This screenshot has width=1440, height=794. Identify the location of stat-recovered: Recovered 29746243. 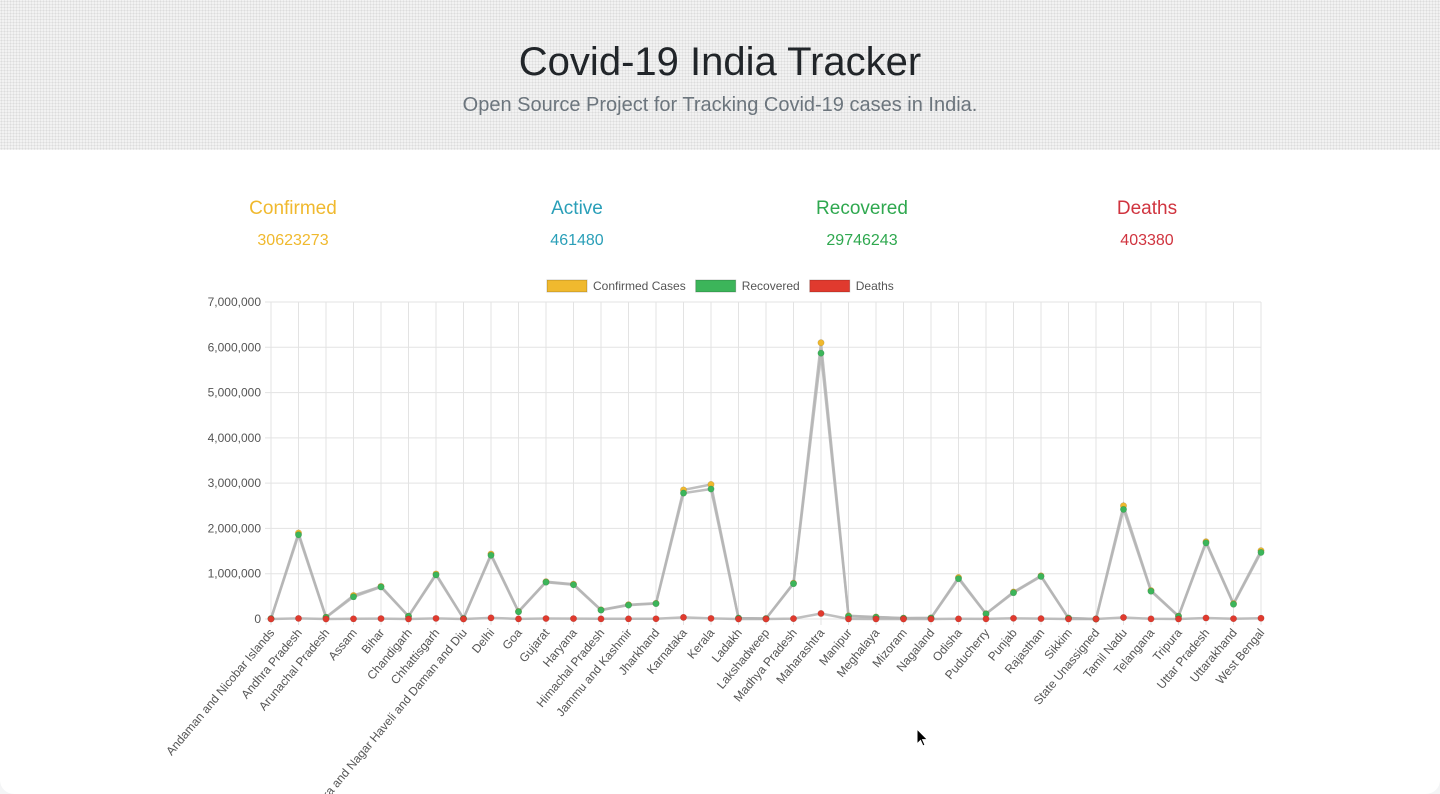
(862, 224).